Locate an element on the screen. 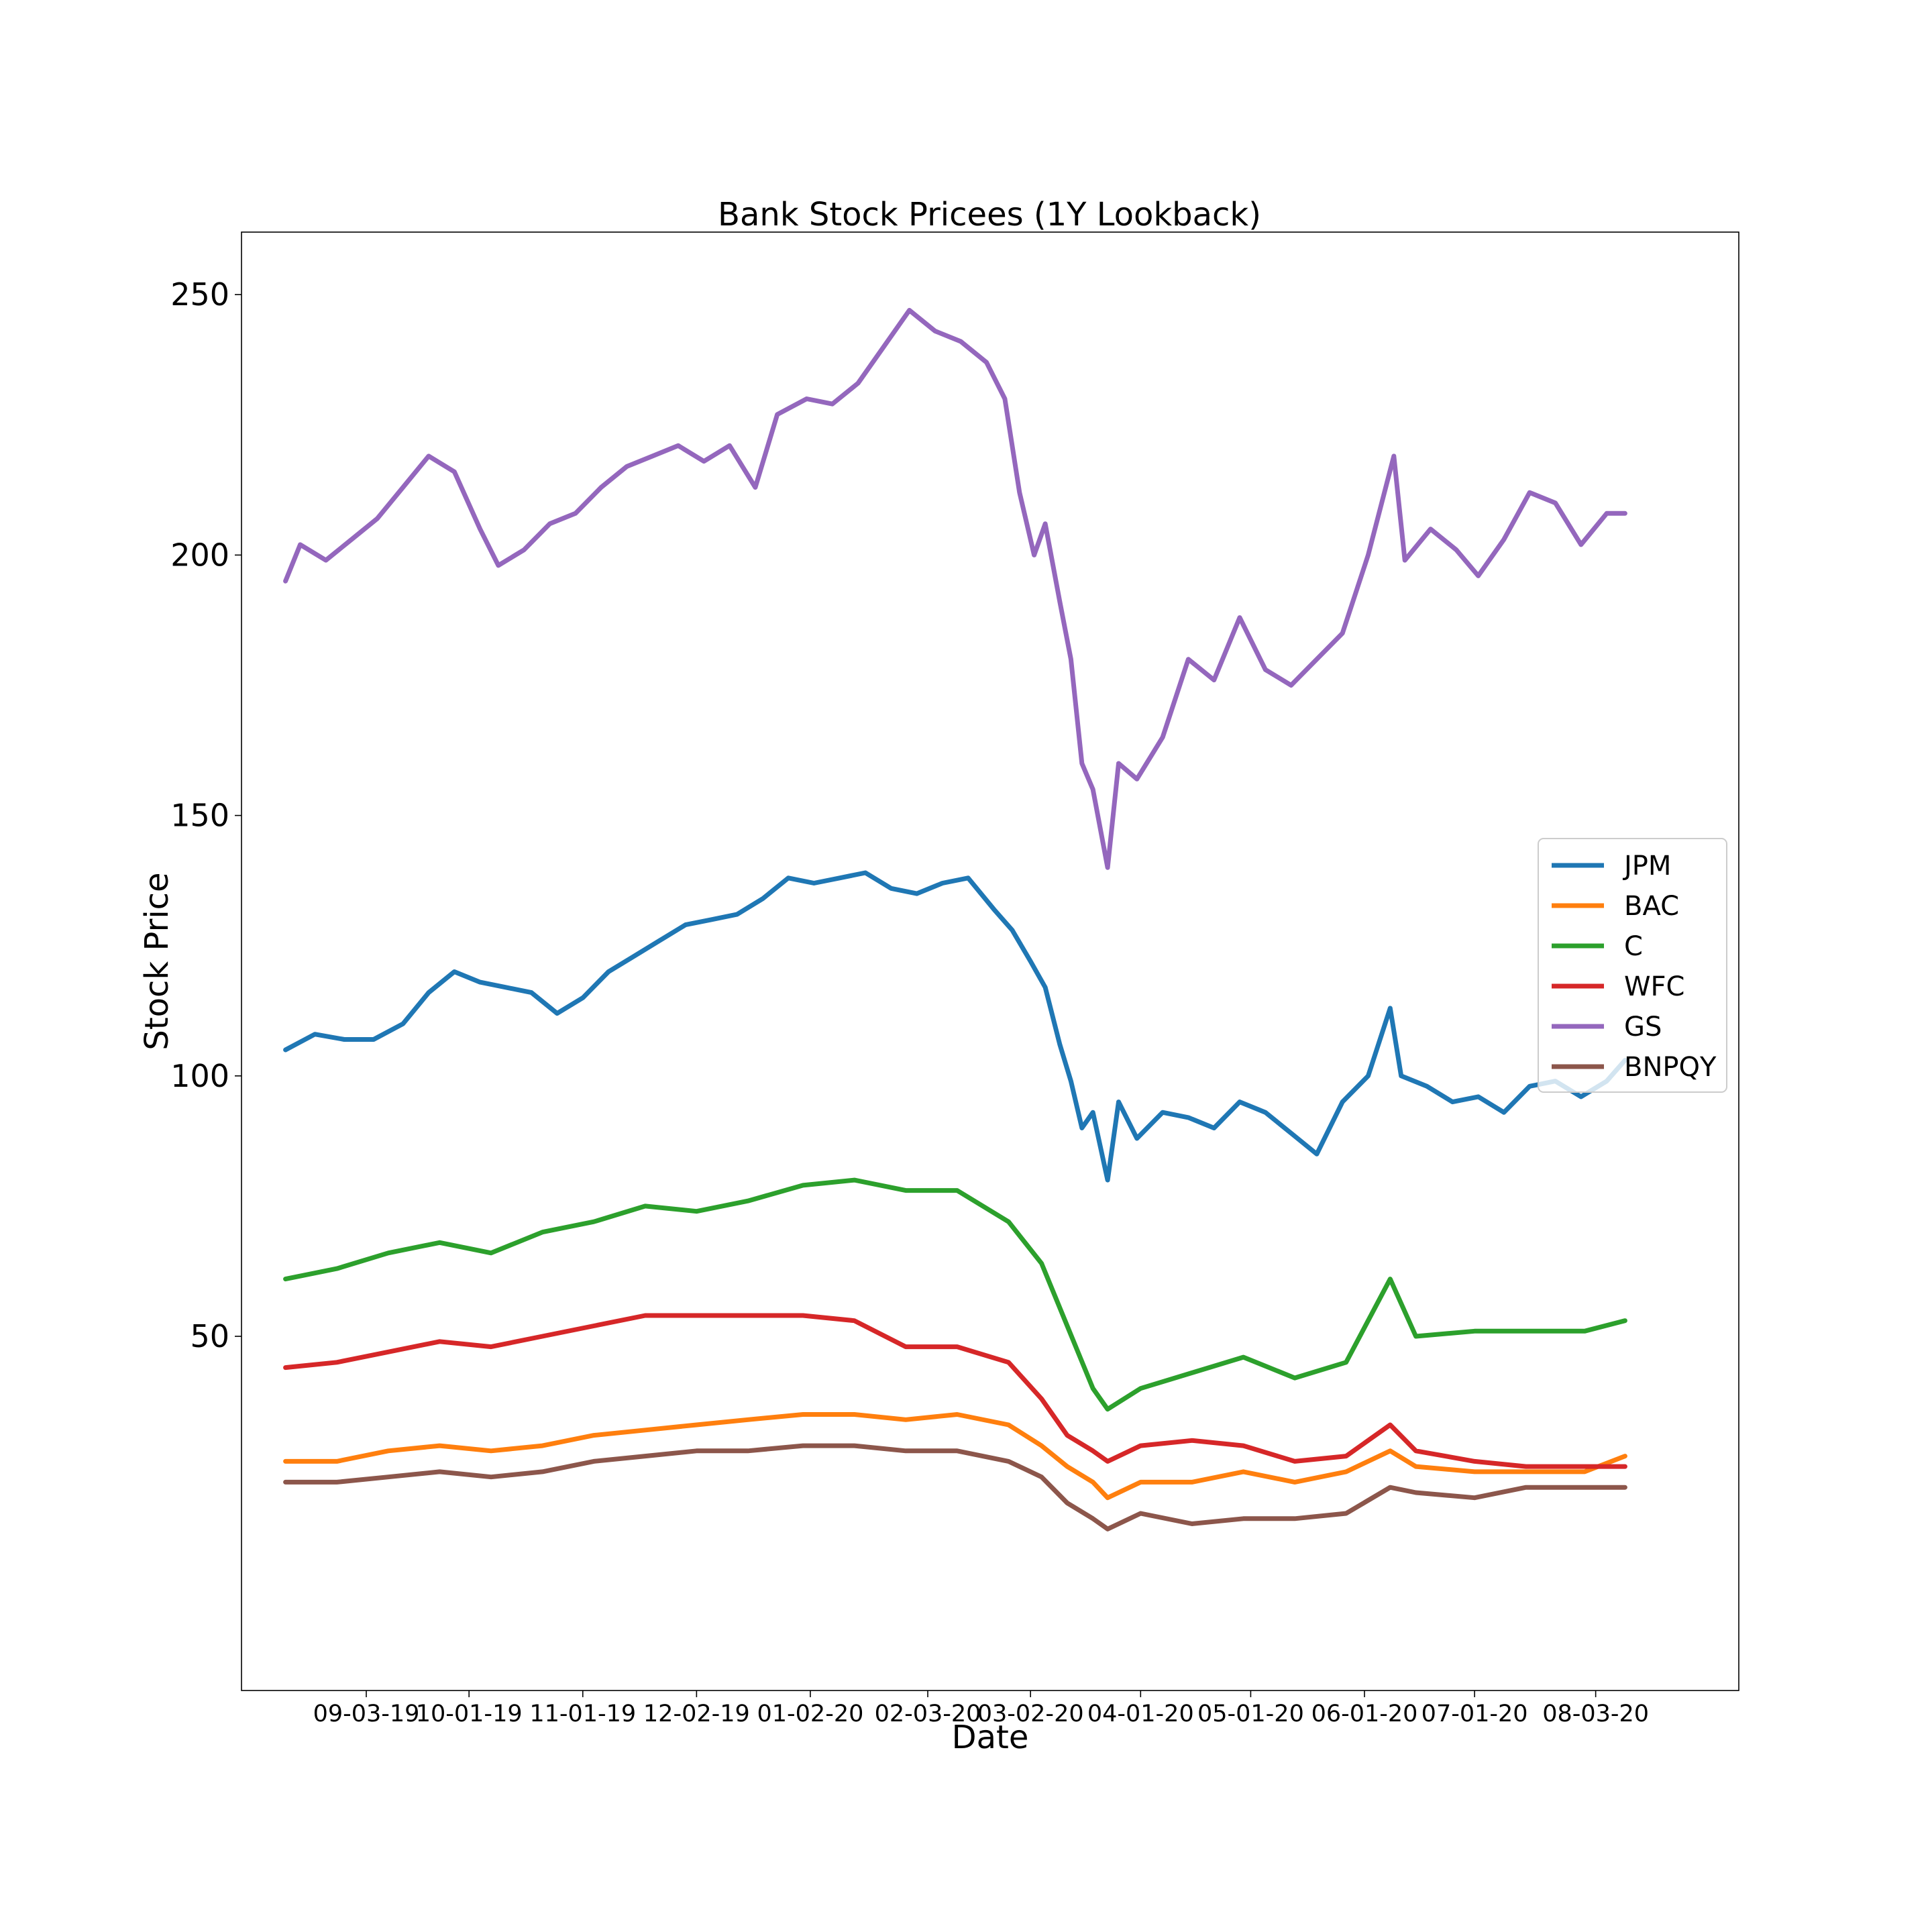 This screenshot has height=1932, width=1932. series-line-bnpqy is located at coordinates (955, 1487).